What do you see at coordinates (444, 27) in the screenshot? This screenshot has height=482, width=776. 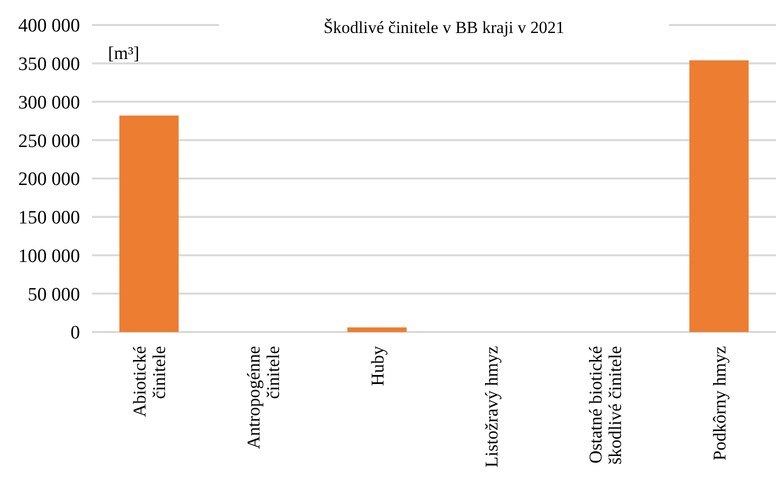 I see `chart-title: Škodlivé činitele v BB kraji v 2021` at bounding box center [444, 27].